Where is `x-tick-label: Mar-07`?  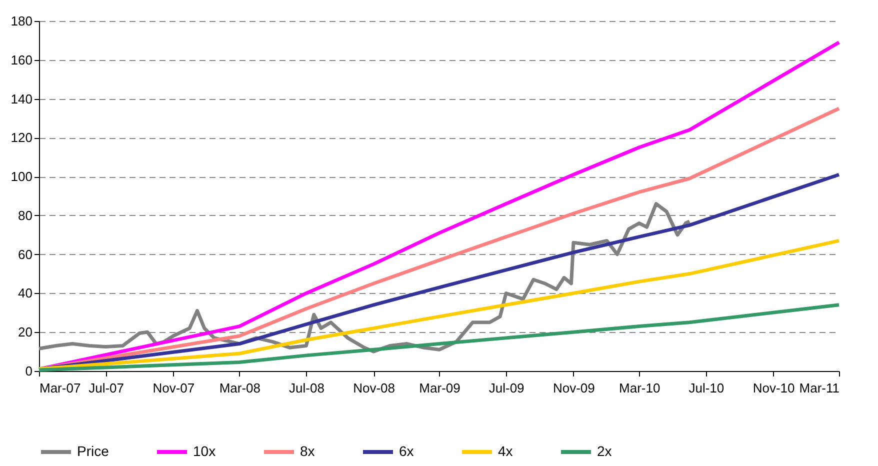 x-tick-label: Mar-07 is located at coordinates (60, 388).